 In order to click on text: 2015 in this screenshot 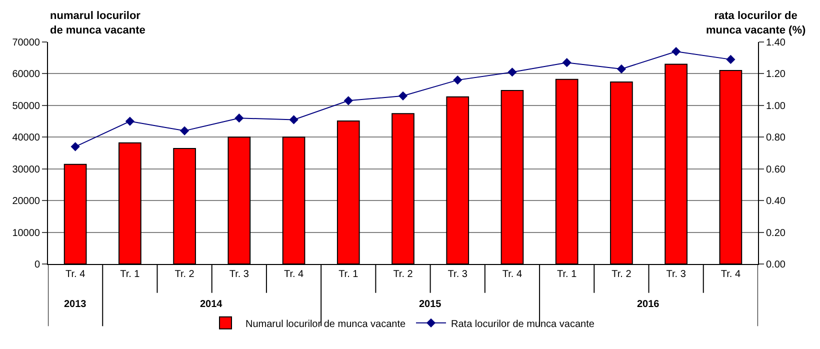, I will do `click(430, 304)`.